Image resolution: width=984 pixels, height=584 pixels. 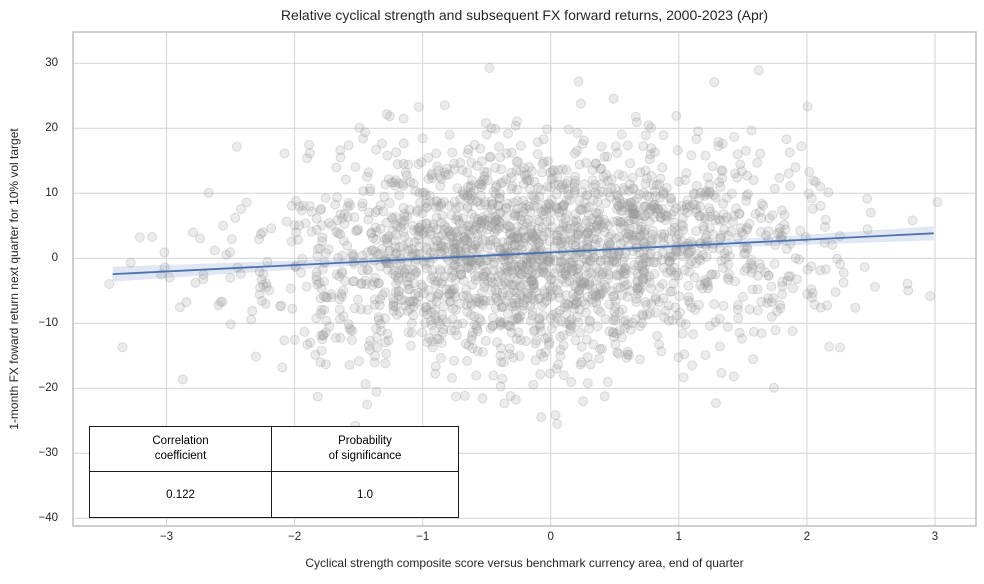 What do you see at coordinates (180, 494) in the screenshot?
I see `correlation-value-cell: 0.122` at bounding box center [180, 494].